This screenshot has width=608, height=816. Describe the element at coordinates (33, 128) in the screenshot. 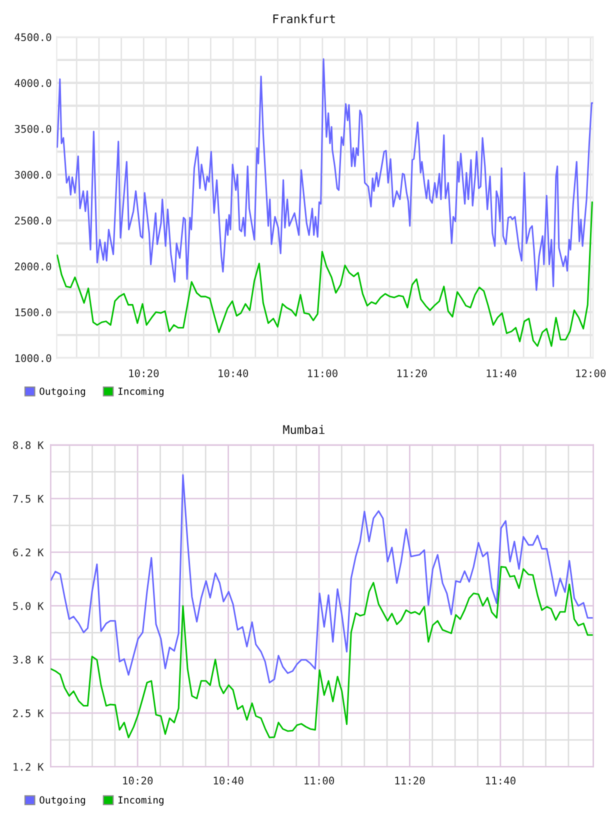

I see `y-tick-label: 3500.0` at that location.